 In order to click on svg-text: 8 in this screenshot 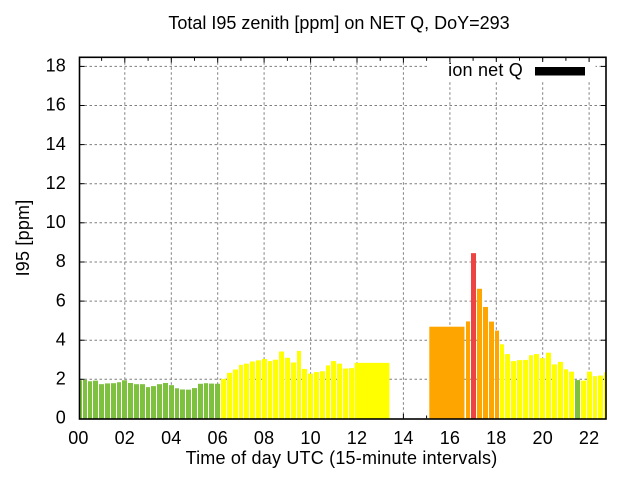, I will do `click(61, 261)`.